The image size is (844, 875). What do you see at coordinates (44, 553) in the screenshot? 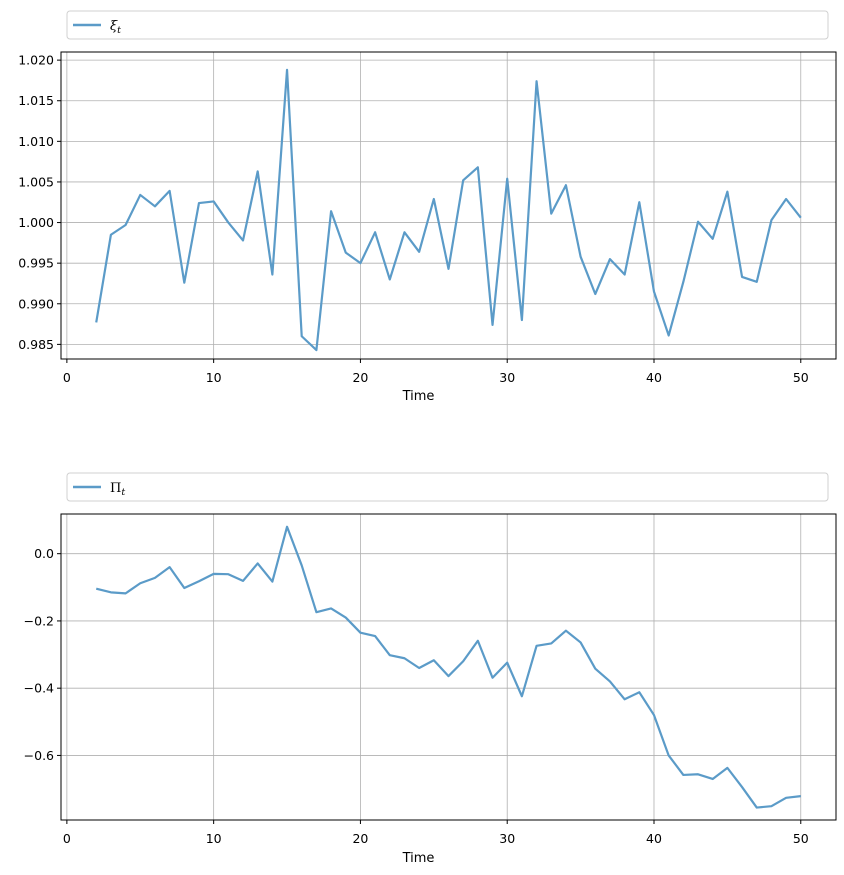
I see `y-tick-label: 0.0` at bounding box center [44, 553].